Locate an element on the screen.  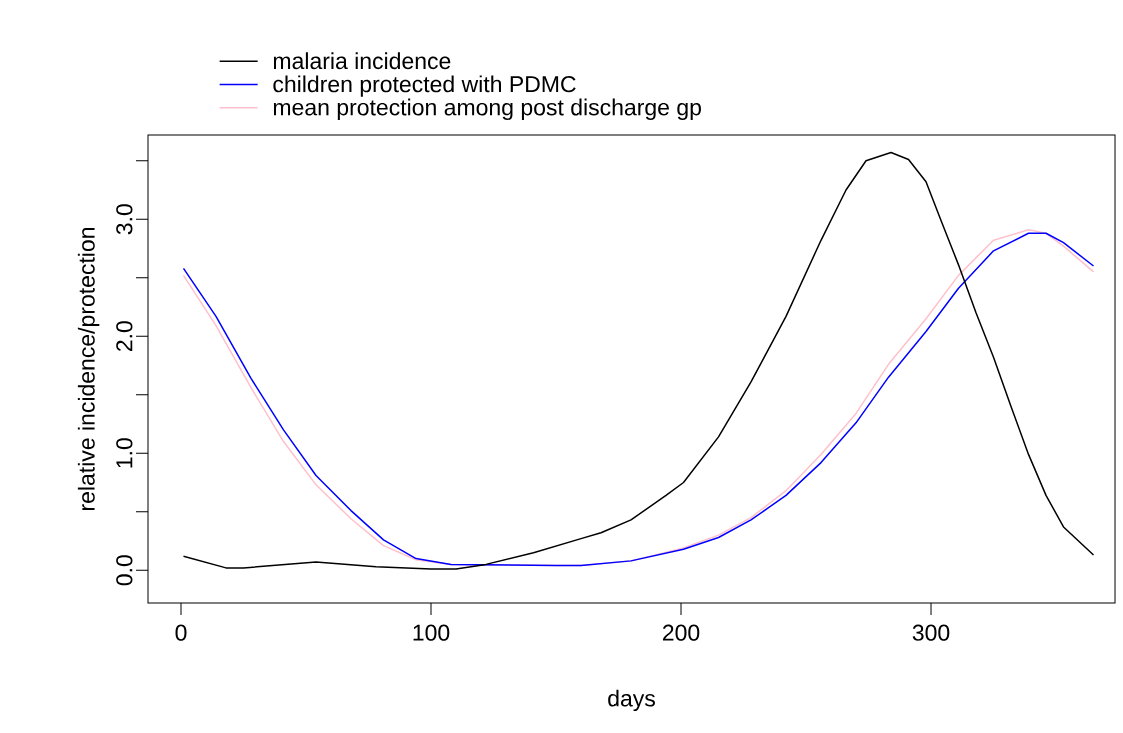
y-axis-title: relative incidence/protection is located at coordinates (88, 369).